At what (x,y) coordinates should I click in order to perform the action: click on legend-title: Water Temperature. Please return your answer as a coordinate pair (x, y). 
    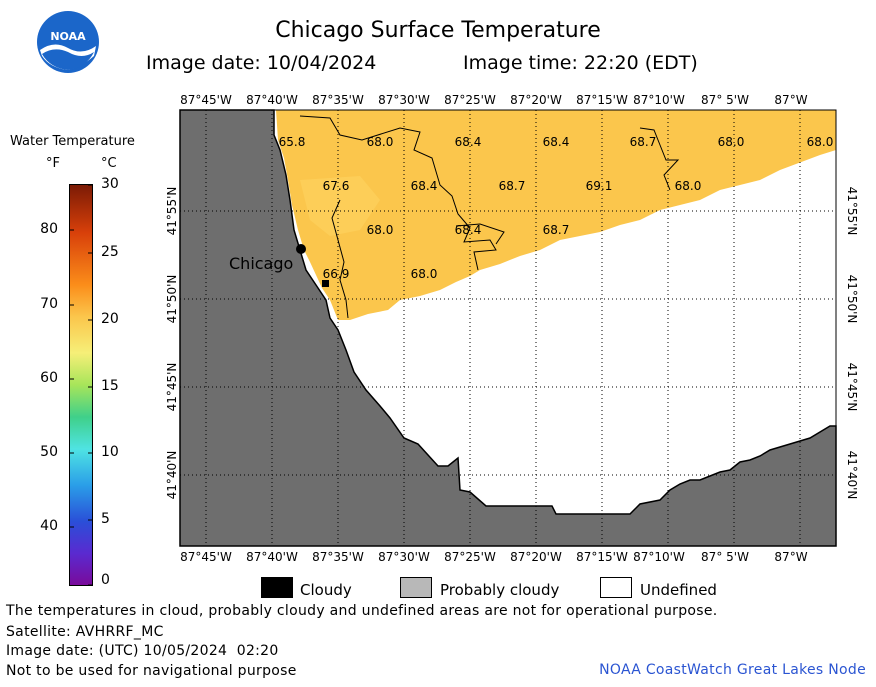
    Looking at the image, I should click on (72, 141).